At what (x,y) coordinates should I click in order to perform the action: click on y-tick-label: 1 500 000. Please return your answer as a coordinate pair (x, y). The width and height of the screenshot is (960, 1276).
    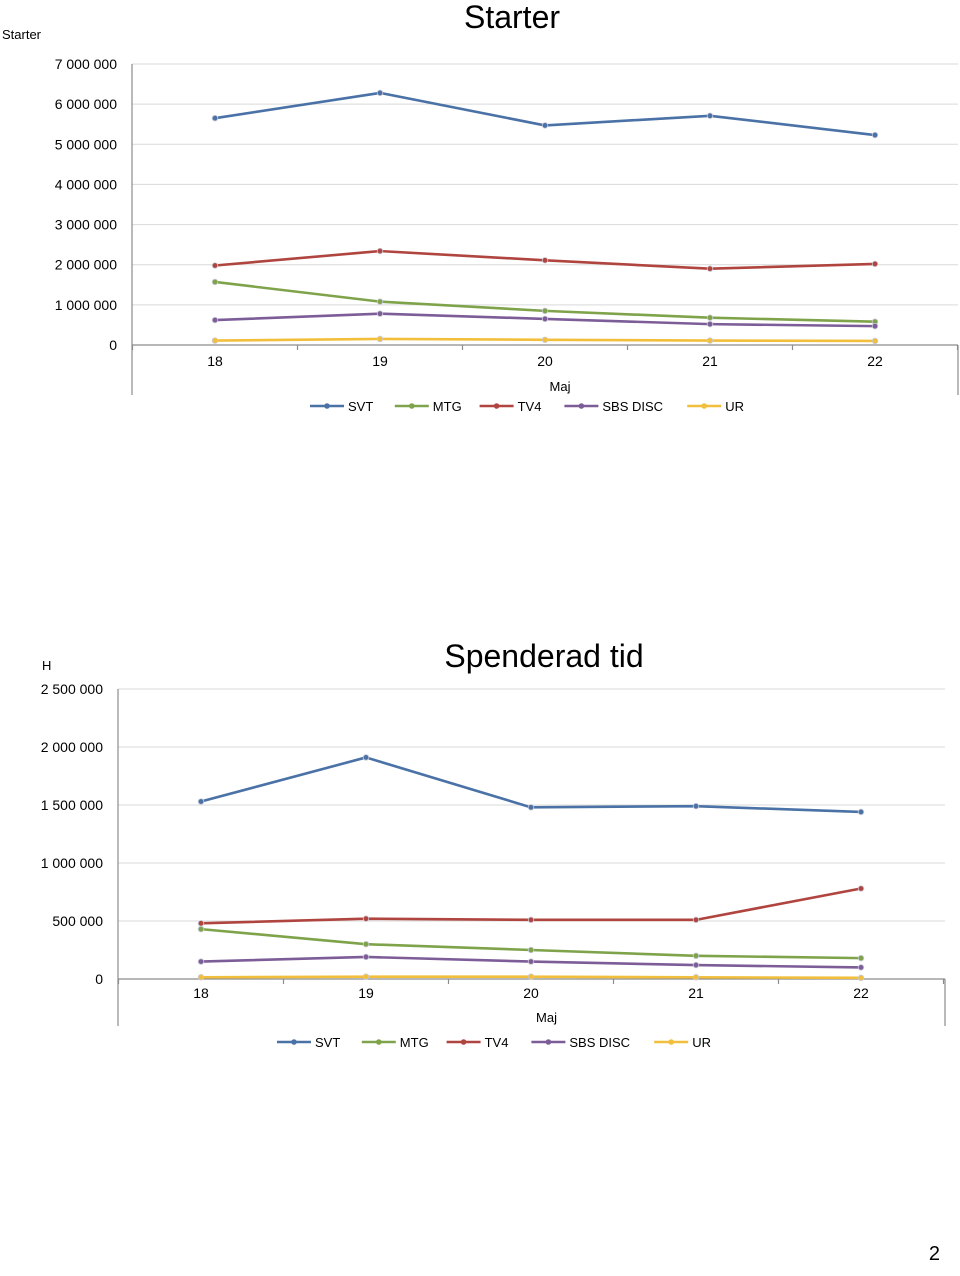
    Looking at the image, I should click on (72, 805).